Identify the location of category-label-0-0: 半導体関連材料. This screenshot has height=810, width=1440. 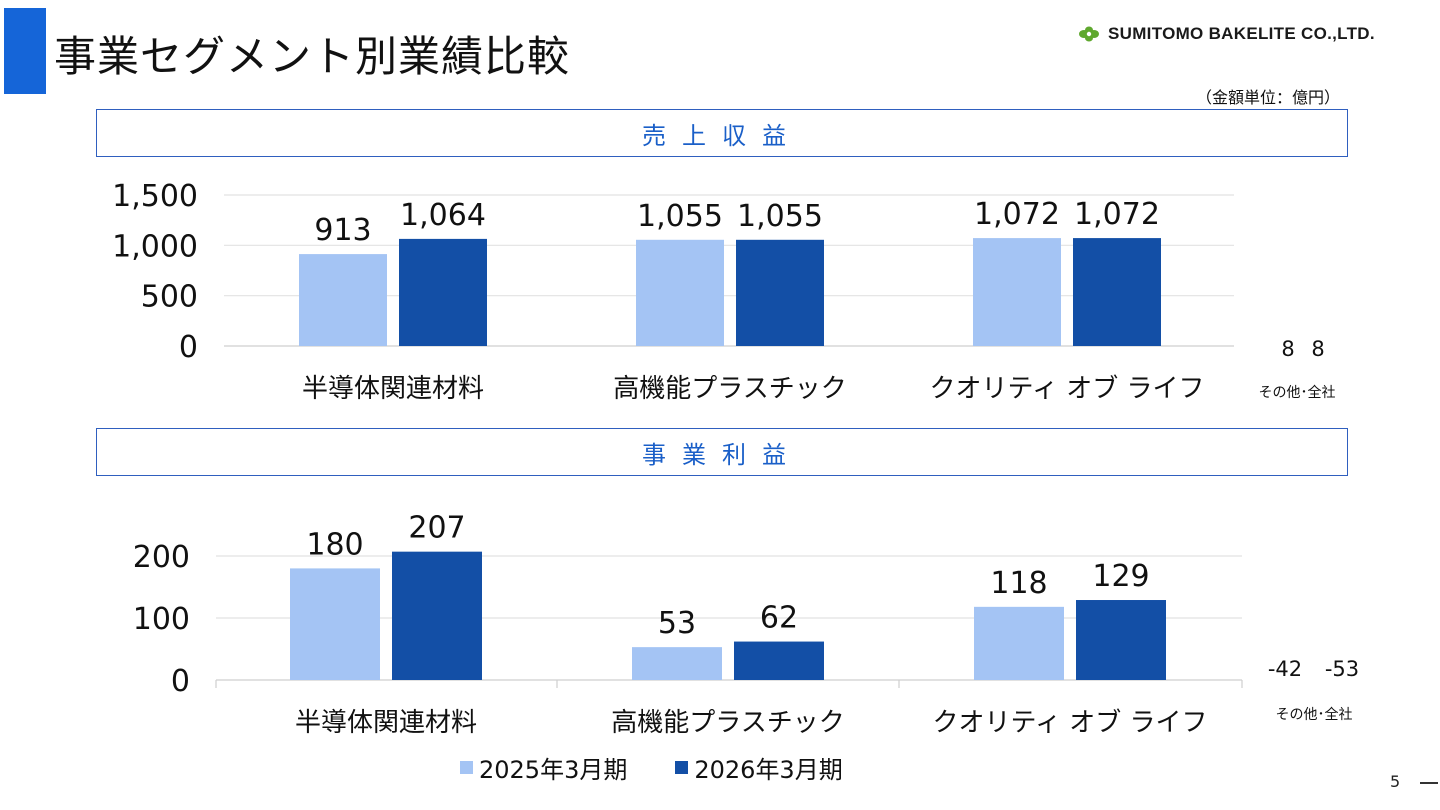
(393, 389).